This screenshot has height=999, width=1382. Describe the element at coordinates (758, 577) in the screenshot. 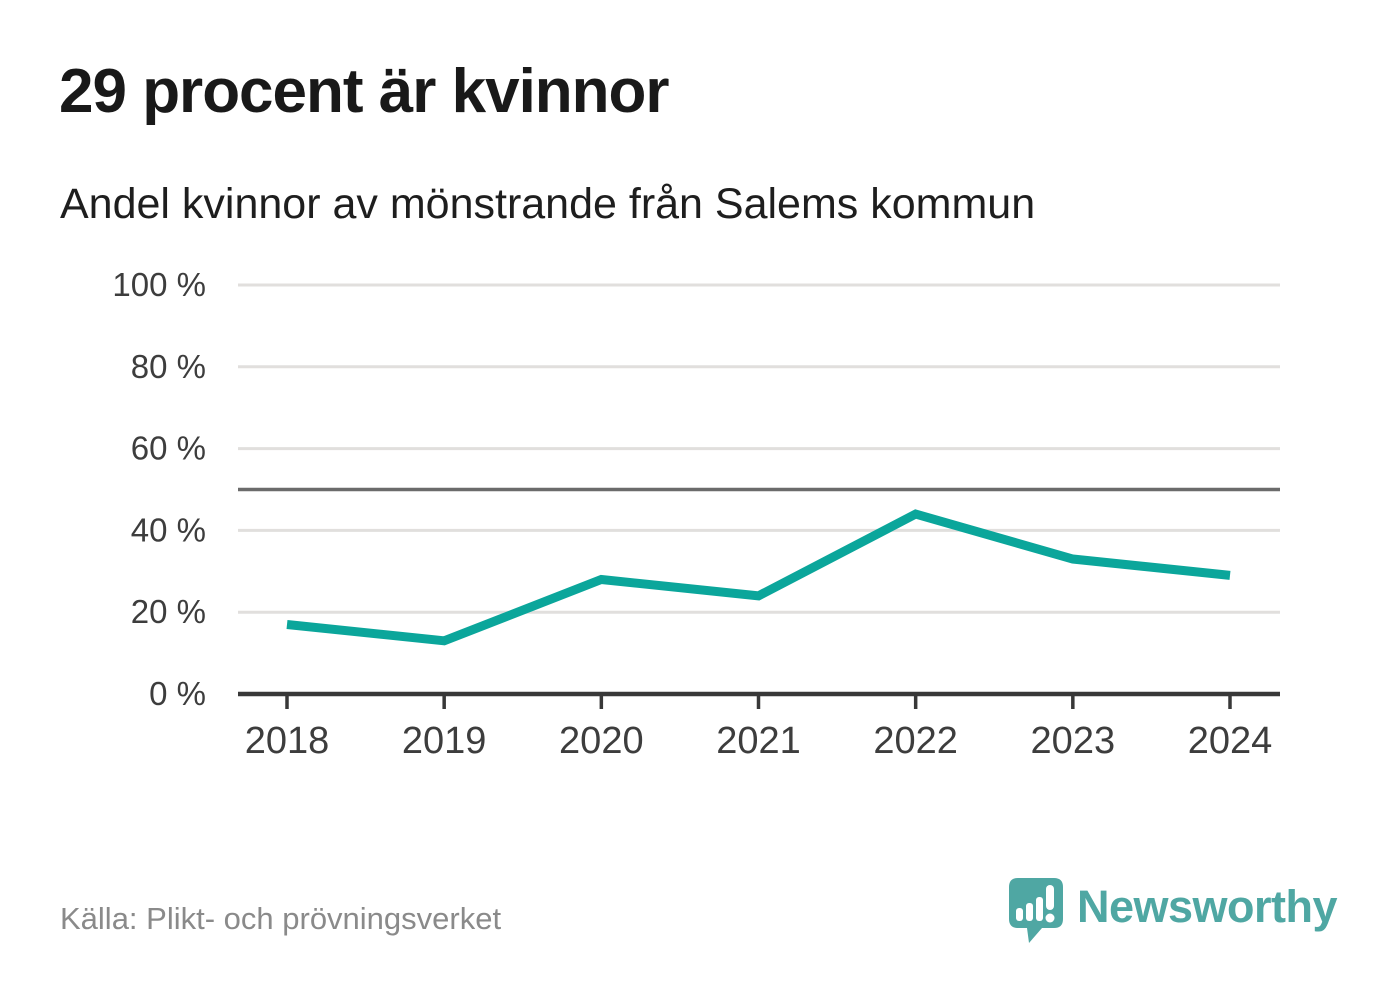

I see `data-line-andel-kvinnor` at that location.